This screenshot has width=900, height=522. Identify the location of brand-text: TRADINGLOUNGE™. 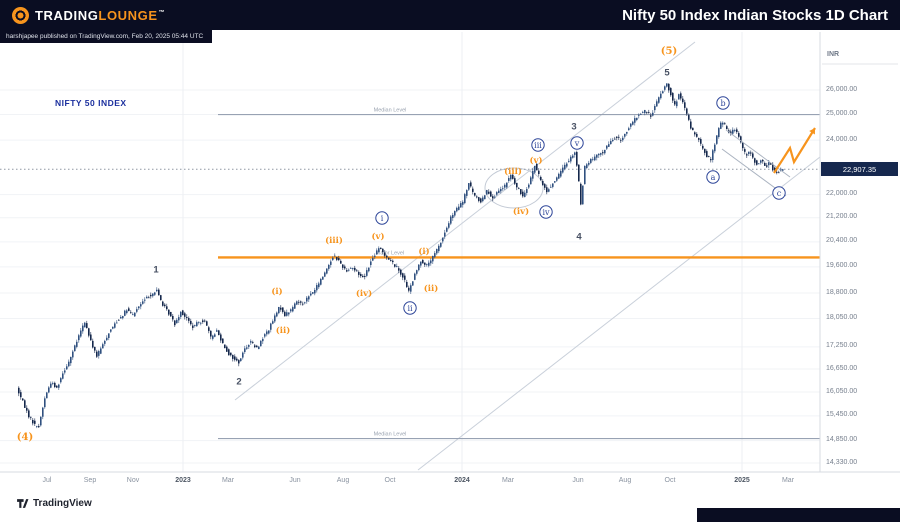
(100, 15).